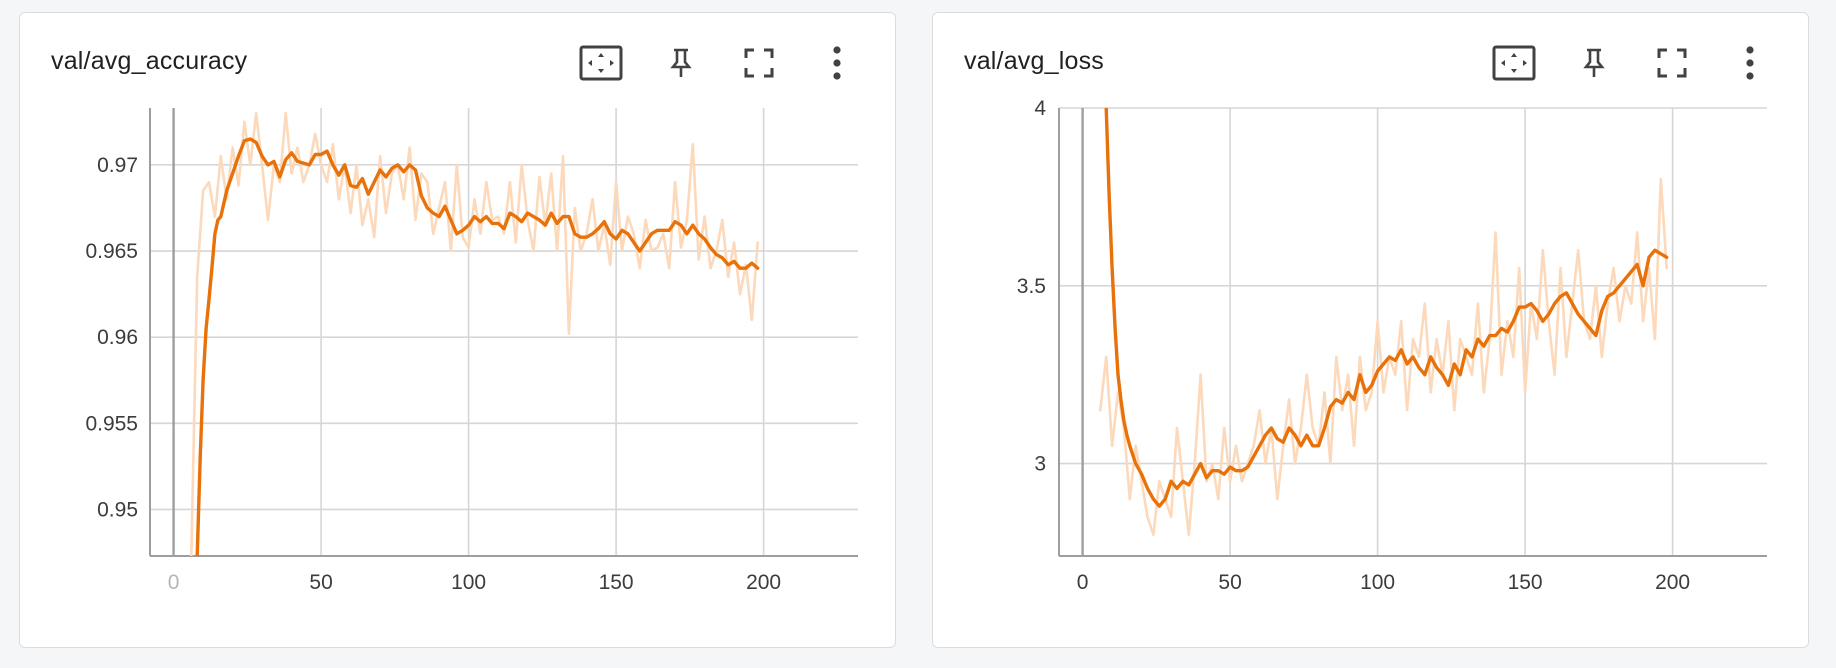 Image resolution: width=1836 pixels, height=668 pixels. Describe the element at coordinates (1040, 108) in the screenshot. I see `y-tick-label: 4` at that location.